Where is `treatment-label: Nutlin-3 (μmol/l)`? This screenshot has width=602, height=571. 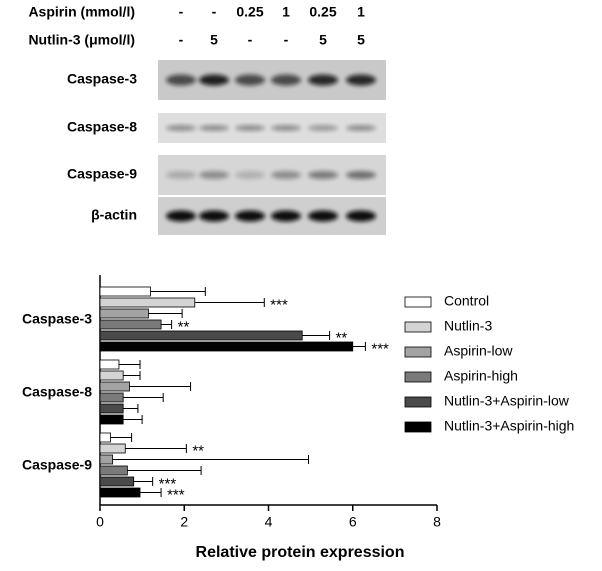 treatment-label: Nutlin-3 (μmol/l) is located at coordinates (81, 40).